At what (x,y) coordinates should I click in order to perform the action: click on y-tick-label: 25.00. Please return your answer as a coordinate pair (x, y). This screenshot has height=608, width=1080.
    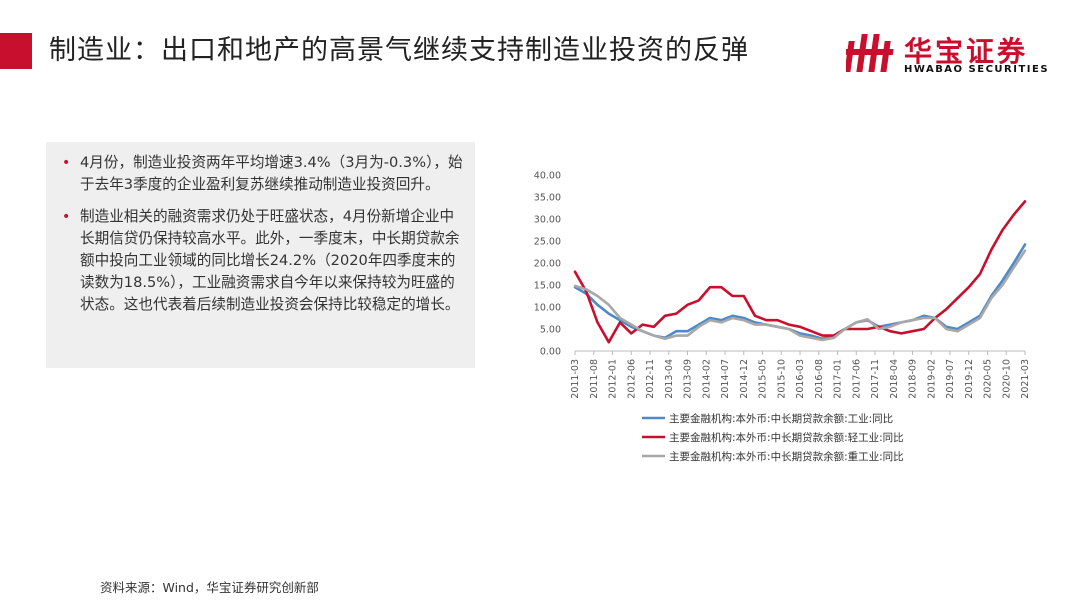
    Looking at the image, I should click on (547, 242).